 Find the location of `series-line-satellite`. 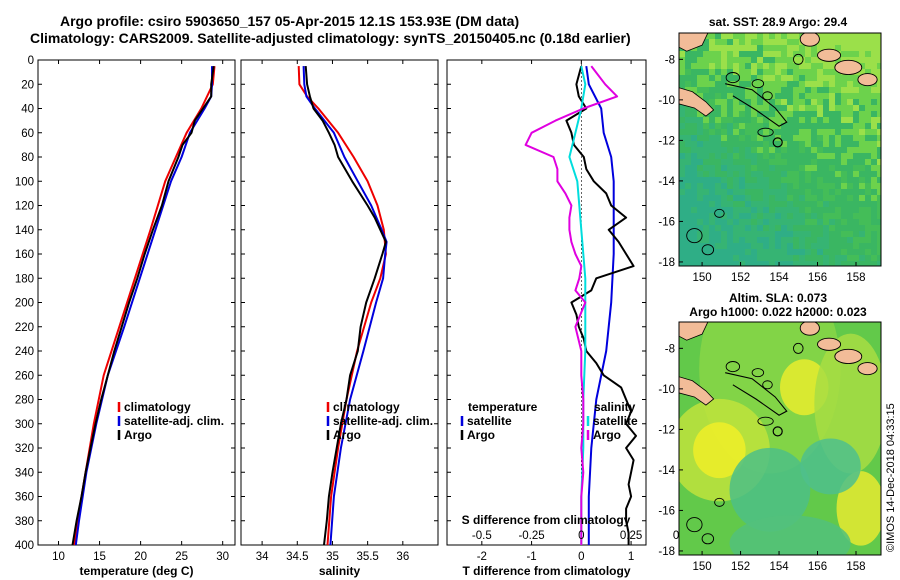

series-line-satellite is located at coordinates (600, 305).